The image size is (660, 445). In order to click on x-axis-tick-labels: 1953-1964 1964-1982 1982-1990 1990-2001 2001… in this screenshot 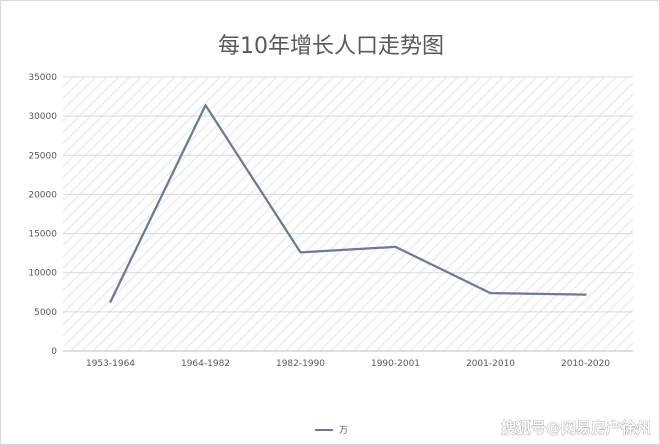, I will do `click(348, 364)`.